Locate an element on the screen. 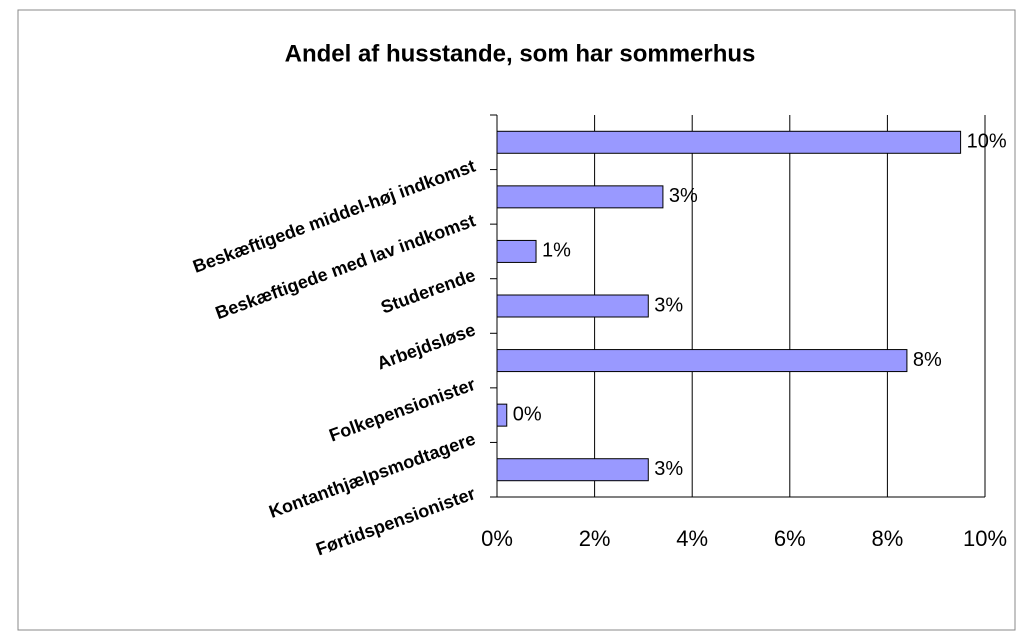 The image size is (1025, 637). data-label: 8% is located at coordinates (927, 360).